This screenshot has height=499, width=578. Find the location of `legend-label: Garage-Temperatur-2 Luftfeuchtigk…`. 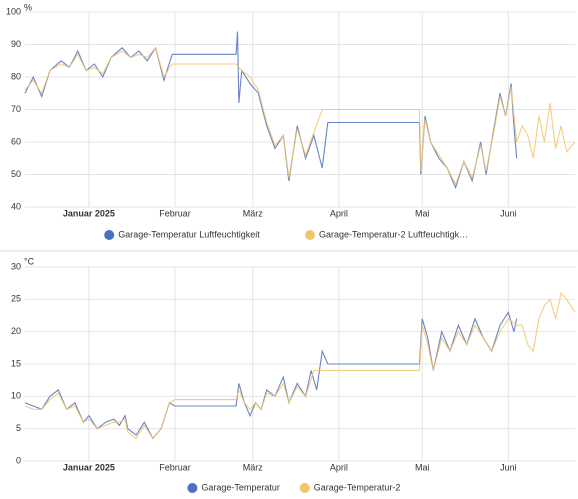

legend-label: Garage-Temperatur-2 Luftfeuchtigk… is located at coordinates (393, 234).